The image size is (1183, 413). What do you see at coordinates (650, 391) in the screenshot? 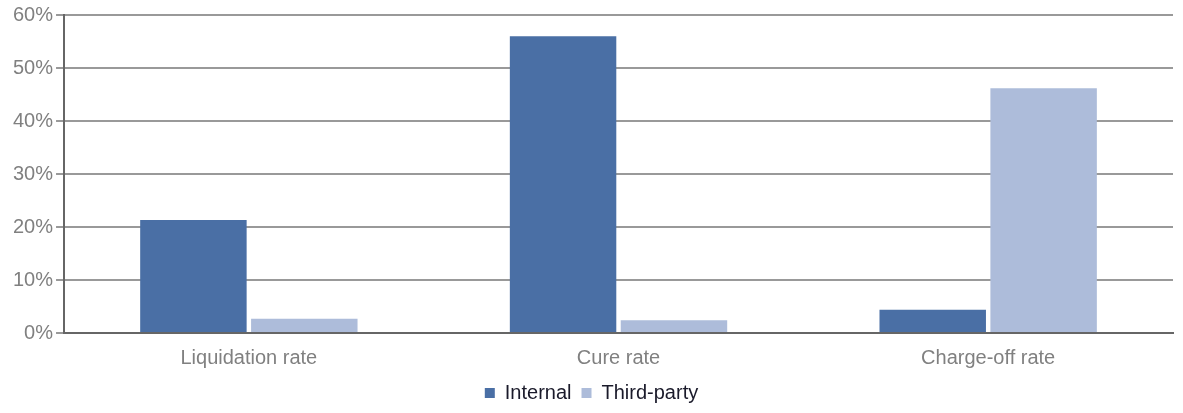
I see `legend-label: Third-party` at bounding box center [650, 391].